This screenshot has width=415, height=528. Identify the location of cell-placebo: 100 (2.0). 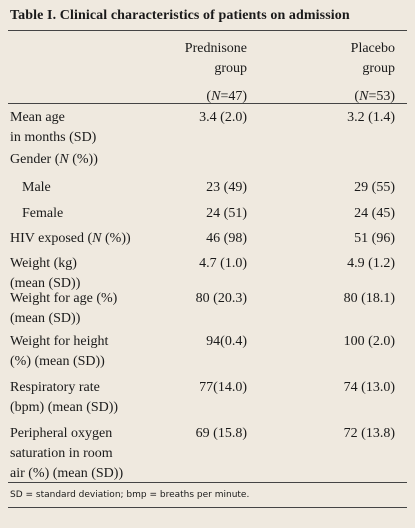
(369, 341).